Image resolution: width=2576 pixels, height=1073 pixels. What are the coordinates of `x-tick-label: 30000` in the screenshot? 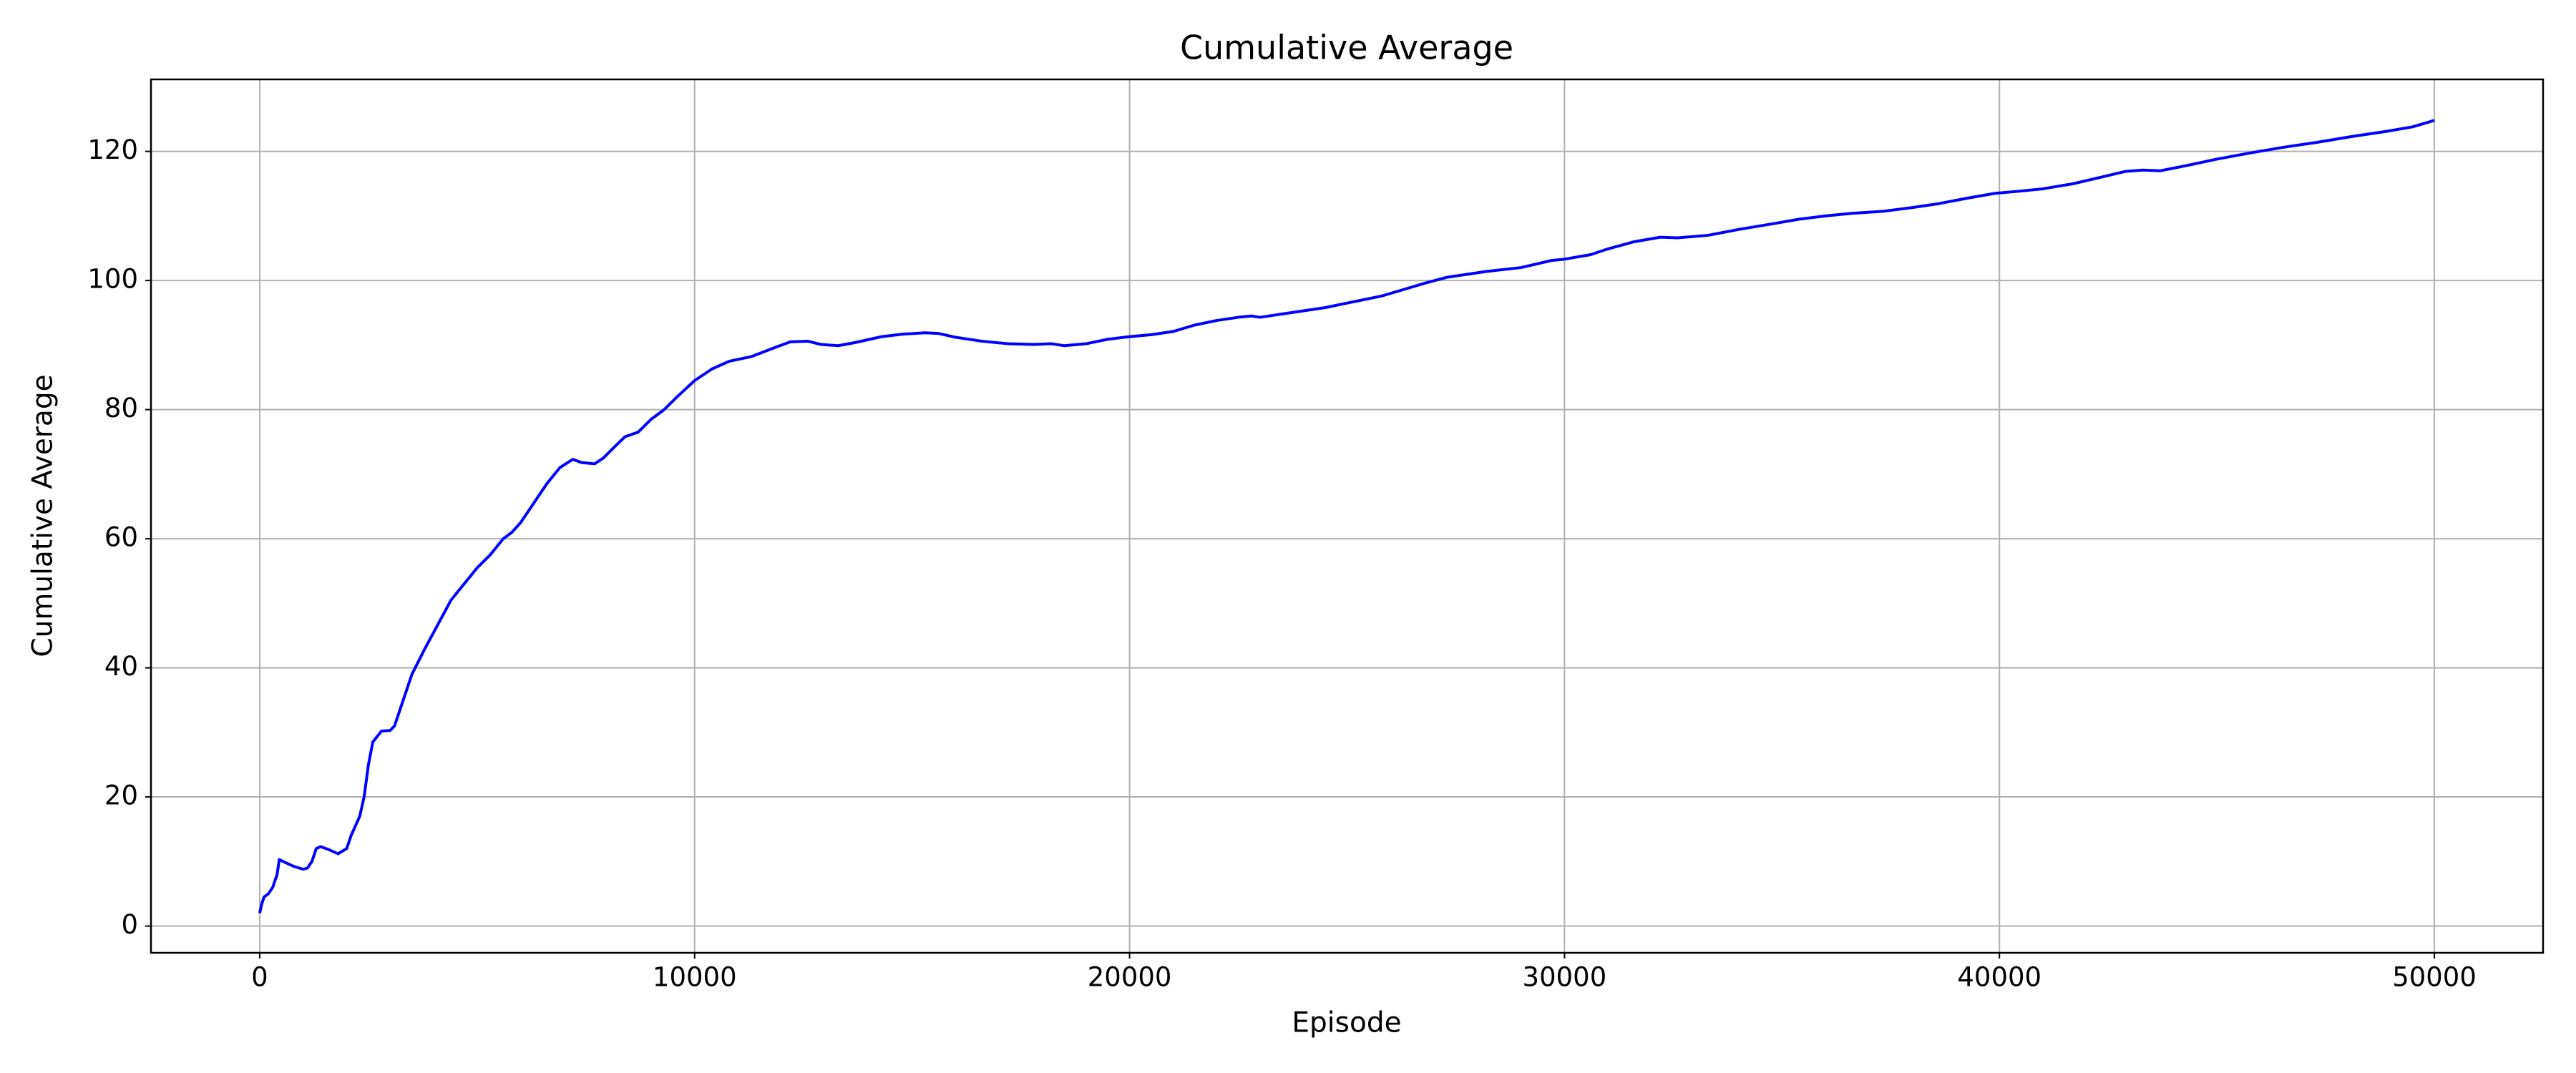 It's located at (1565, 977).